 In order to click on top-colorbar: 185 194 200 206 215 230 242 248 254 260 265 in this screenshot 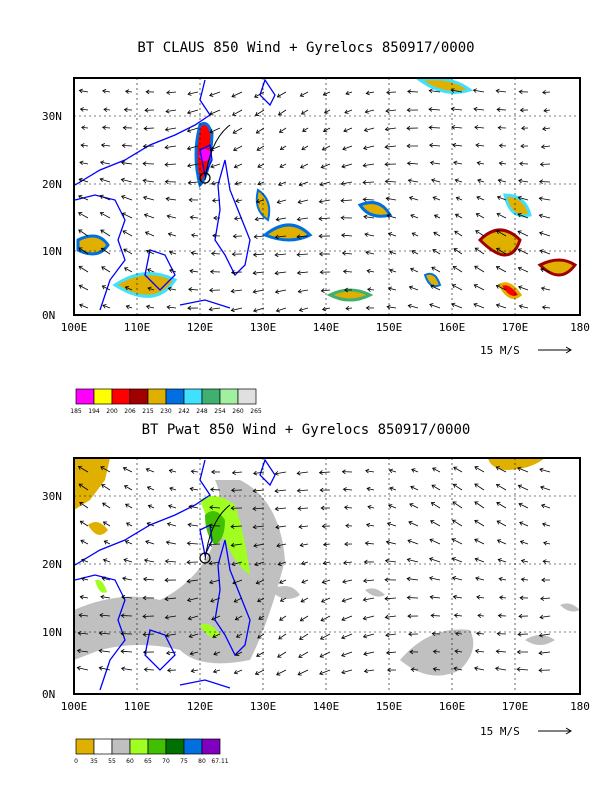, I will do `click(166, 401)`.